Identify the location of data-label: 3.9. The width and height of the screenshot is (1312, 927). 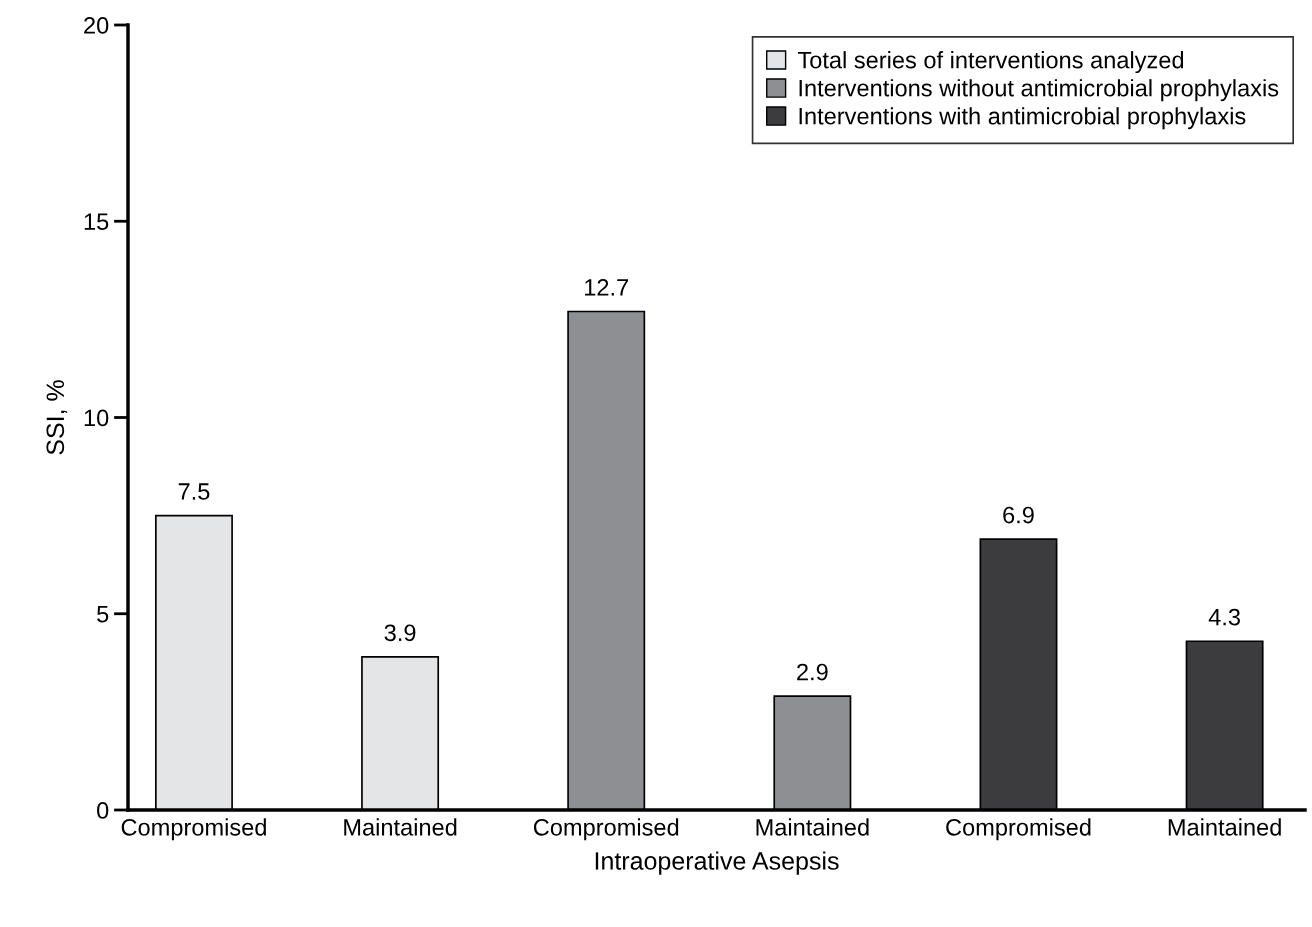
(400, 633).